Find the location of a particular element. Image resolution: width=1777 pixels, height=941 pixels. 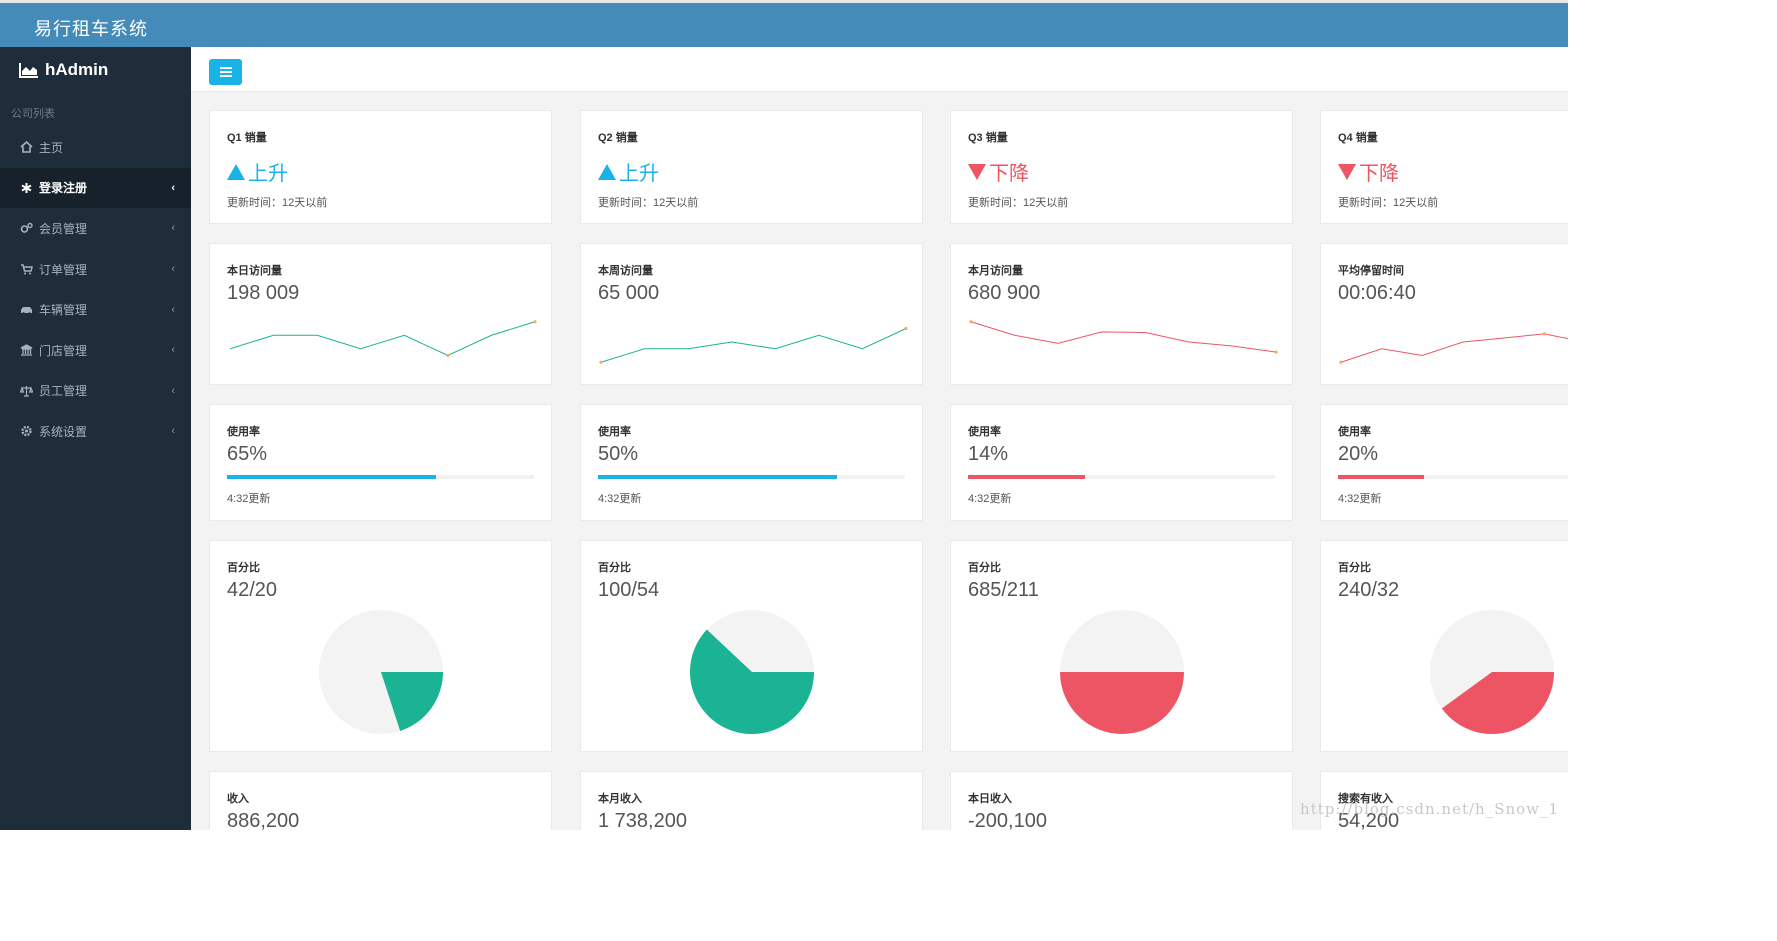

usage-card: 使用率 50% 4:32更新 is located at coordinates (751, 462).